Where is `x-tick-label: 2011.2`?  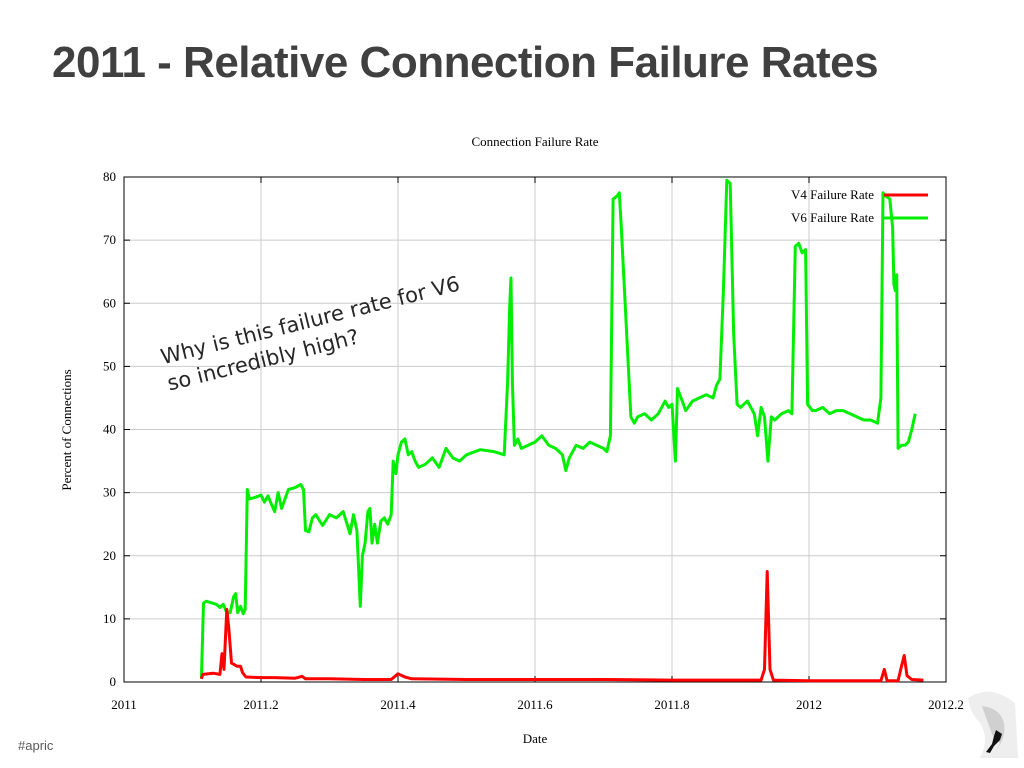
x-tick-label: 2011.2 is located at coordinates (260, 704).